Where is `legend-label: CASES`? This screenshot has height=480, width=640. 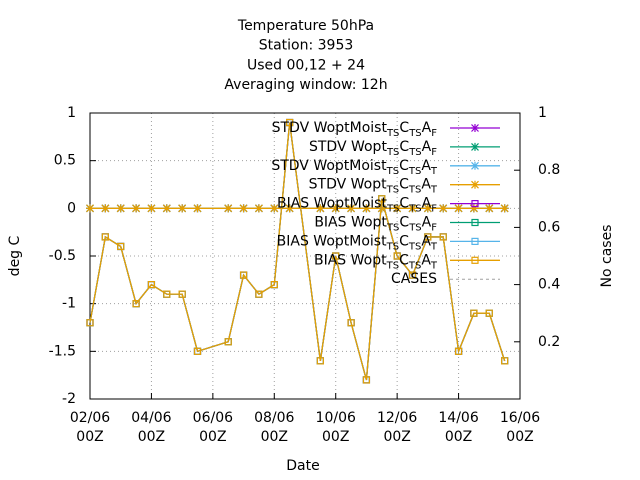 legend-label: CASES is located at coordinates (414, 279).